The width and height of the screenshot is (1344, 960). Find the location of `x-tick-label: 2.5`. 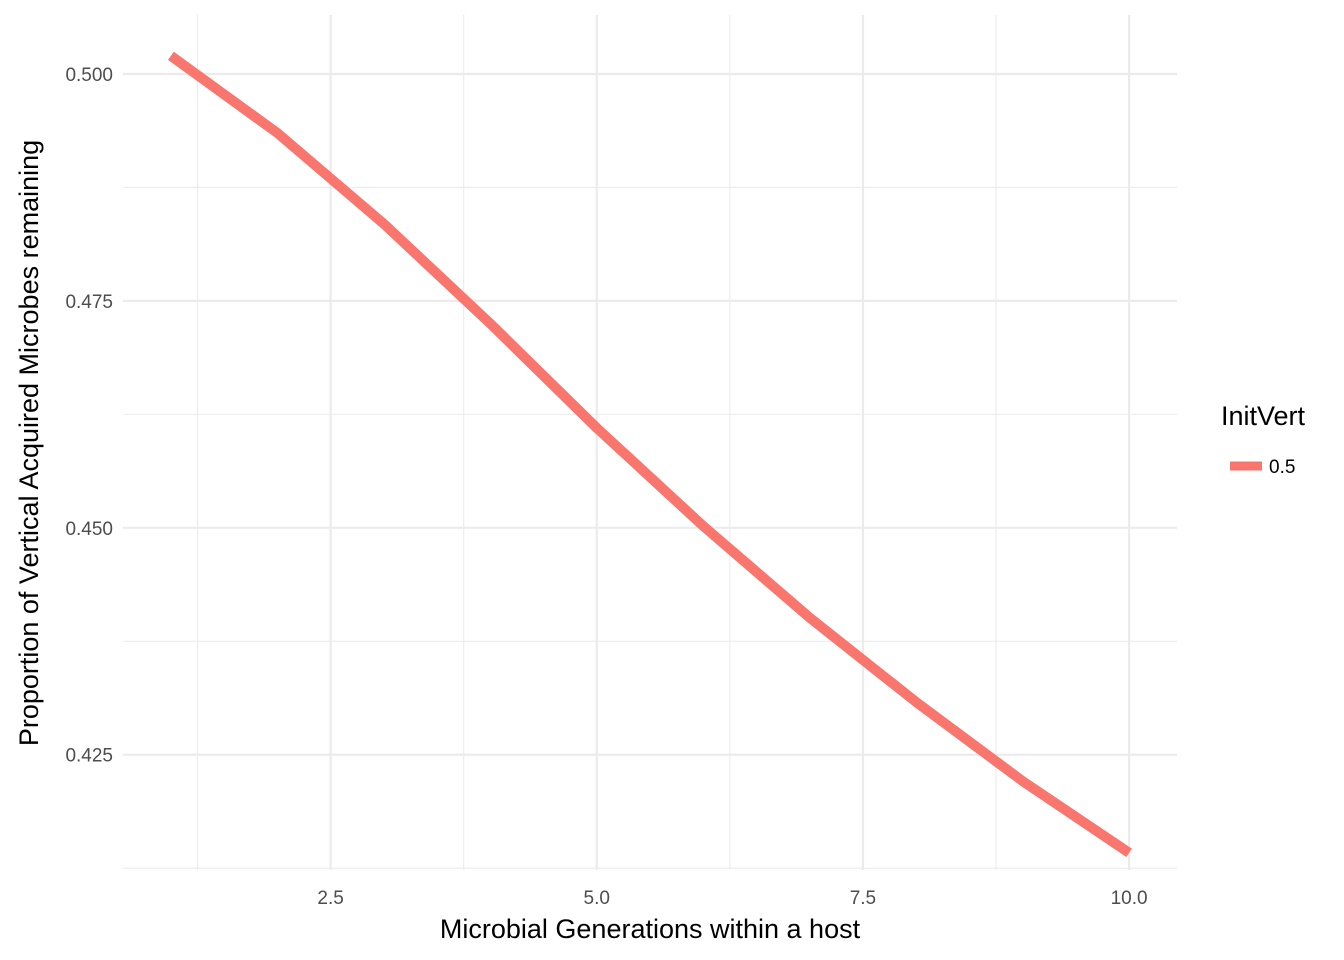

x-tick-label: 2.5 is located at coordinates (330, 898).